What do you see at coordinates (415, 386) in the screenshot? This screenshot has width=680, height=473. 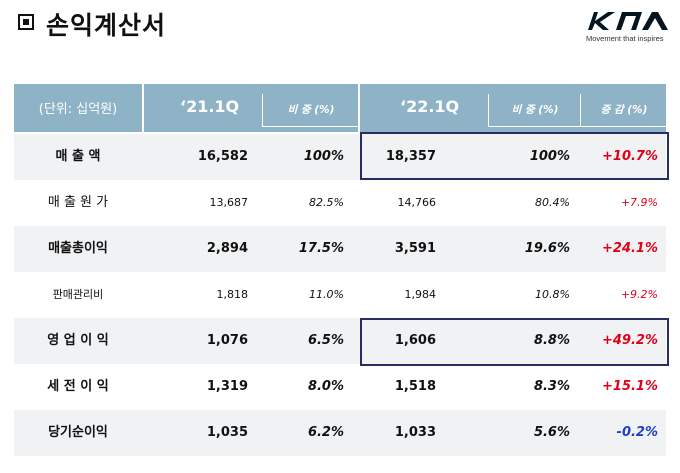 I see `value-b: 1,518` at bounding box center [415, 386].